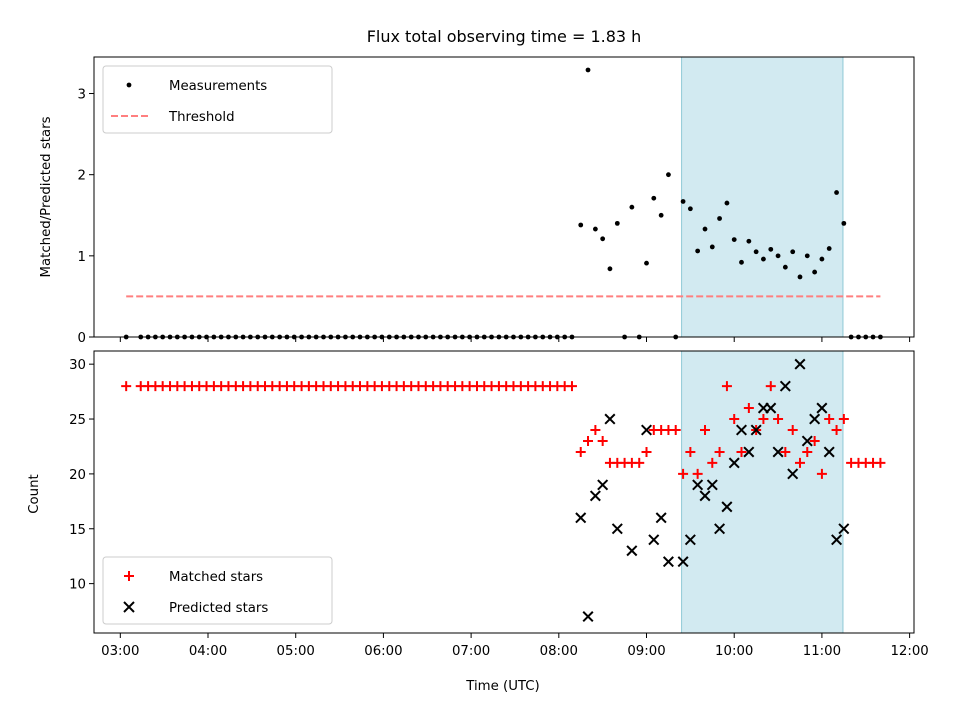 This screenshot has height=720, width=960. I want to click on bottom-y-tick-label: 30, so click(77, 365).